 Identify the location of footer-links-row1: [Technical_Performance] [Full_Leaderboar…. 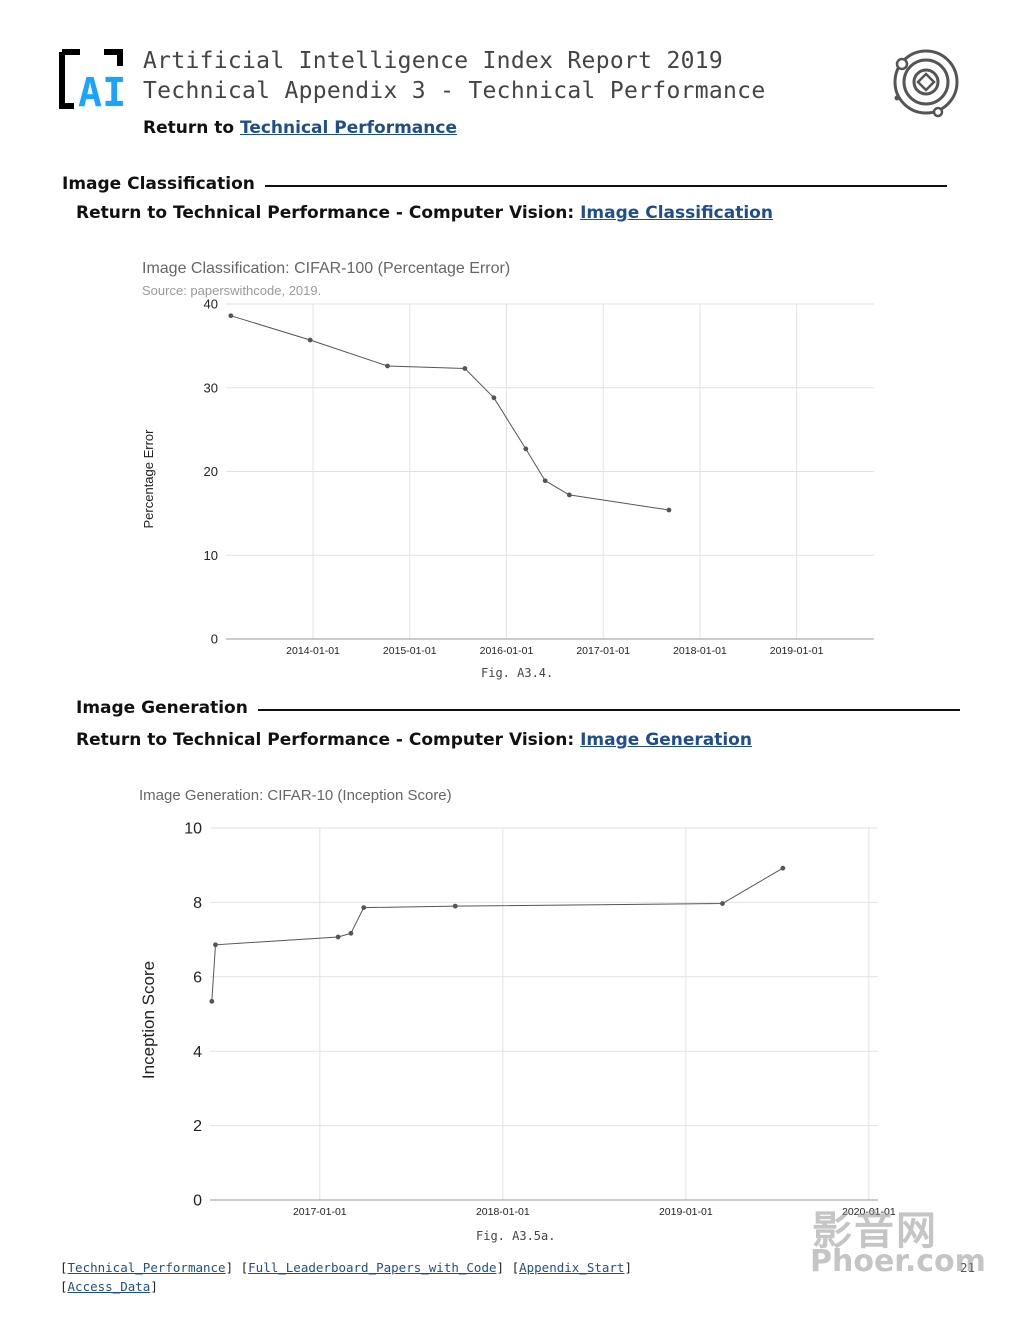
(346, 1267).